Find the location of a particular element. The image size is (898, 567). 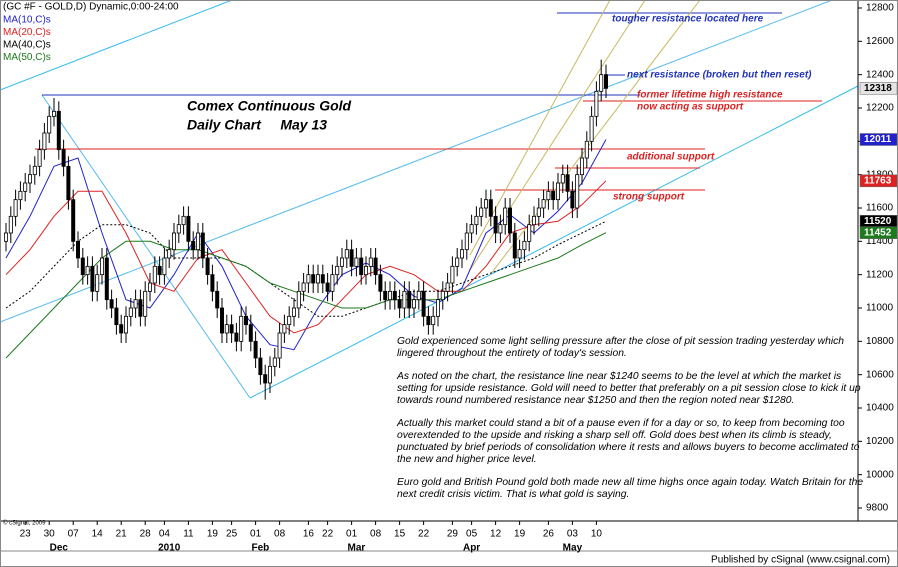

y-tick-label: 12200 is located at coordinates (880, 108).